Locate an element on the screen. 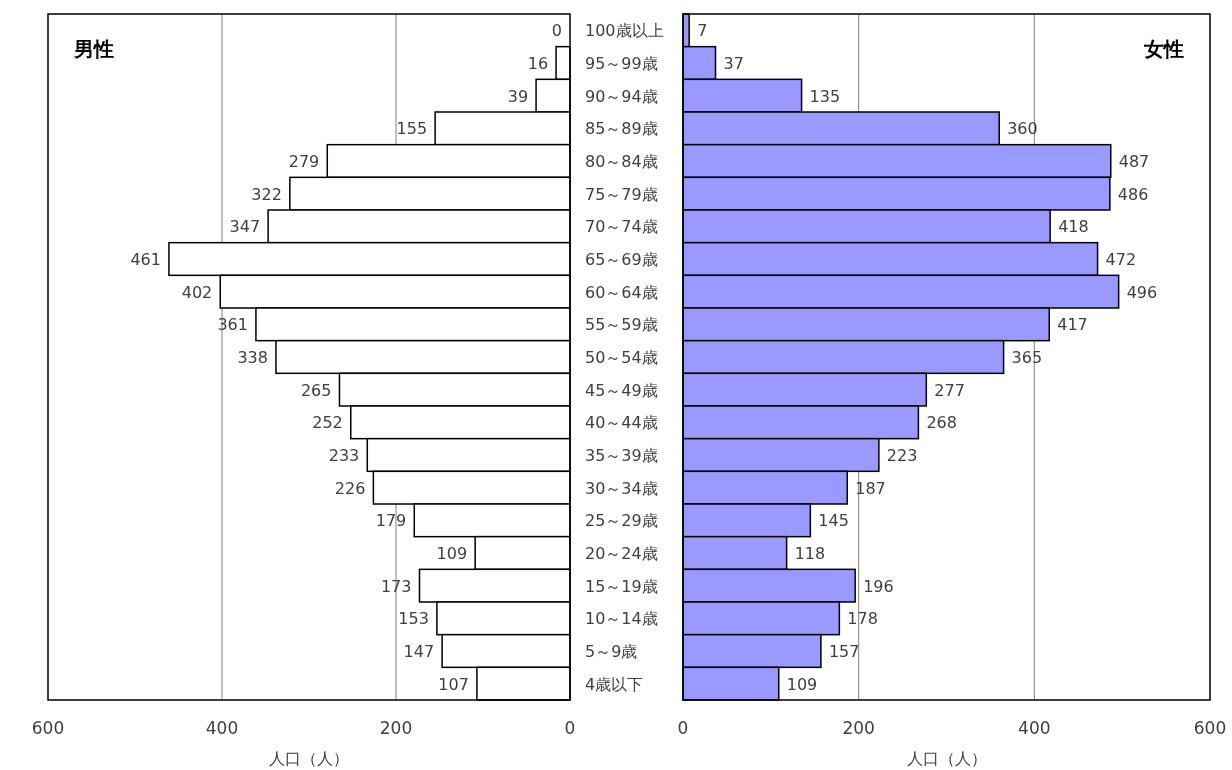 The height and width of the screenshot is (770, 1232). data-label: 461 is located at coordinates (145, 259).